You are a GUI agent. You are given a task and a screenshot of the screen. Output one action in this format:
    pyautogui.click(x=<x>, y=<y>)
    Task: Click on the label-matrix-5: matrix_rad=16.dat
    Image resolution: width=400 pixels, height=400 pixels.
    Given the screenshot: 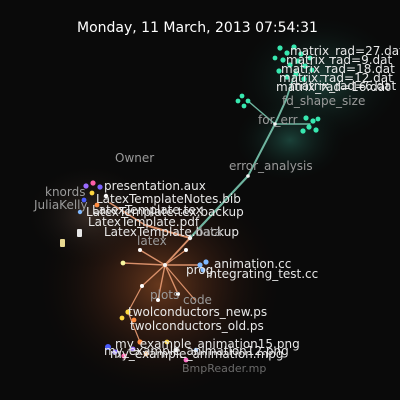 What is the action you would take?
    pyautogui.click(x=333, y=87)
    